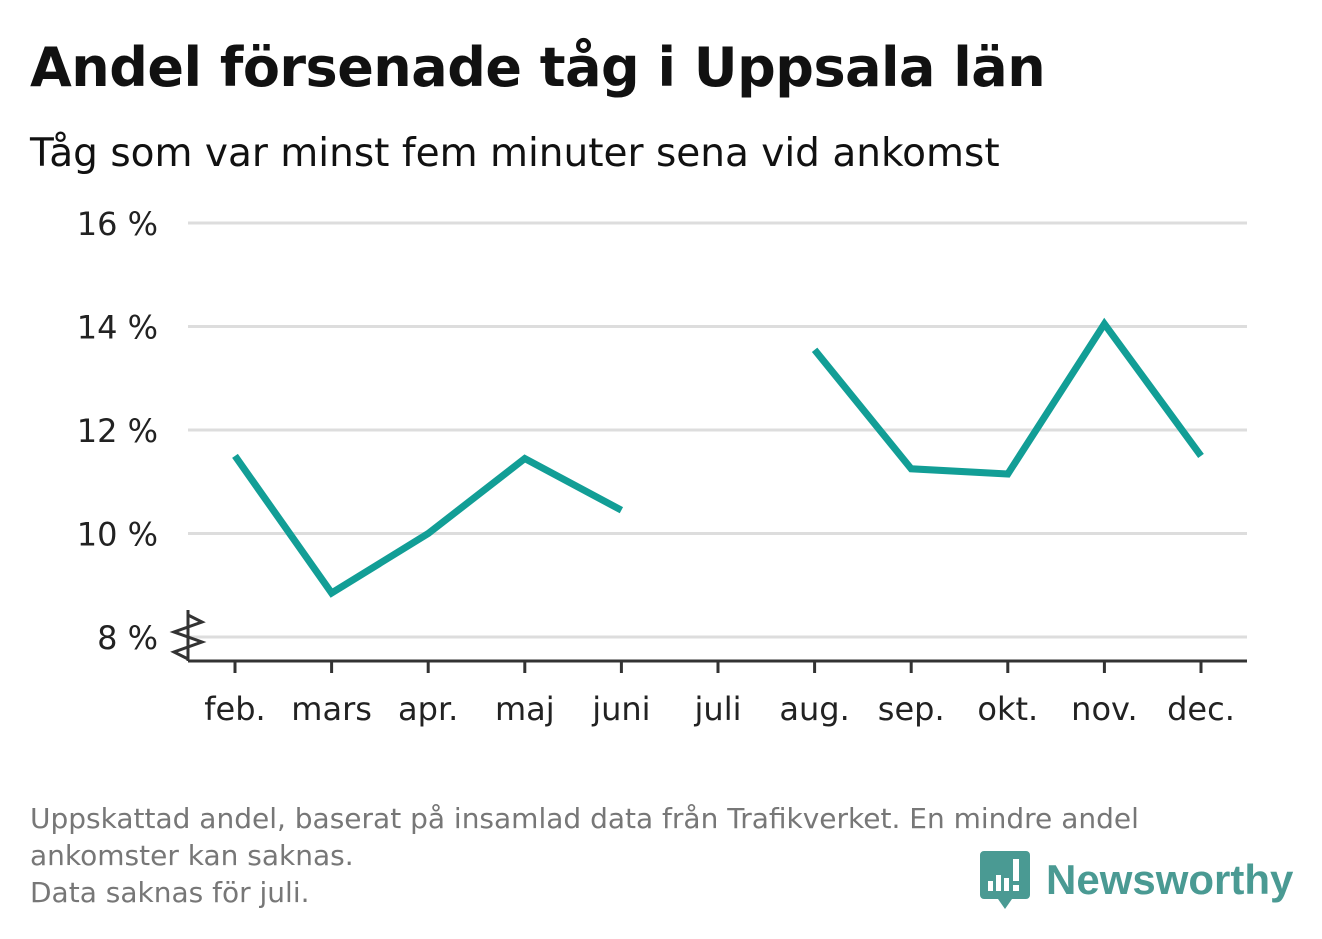 The image size is (1322, 939). Describe the element at coordinates (1201, 709) in the screenshot. I see `x-tick-label: dec.` at that location.